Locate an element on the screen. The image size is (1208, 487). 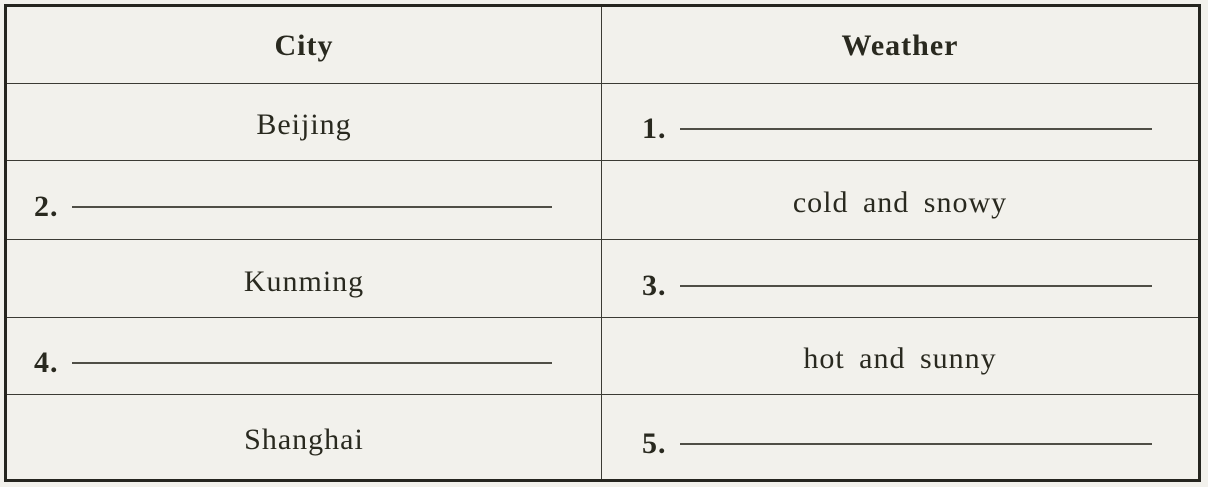
column-header-city-label: City is located at coordinates (304, 45).